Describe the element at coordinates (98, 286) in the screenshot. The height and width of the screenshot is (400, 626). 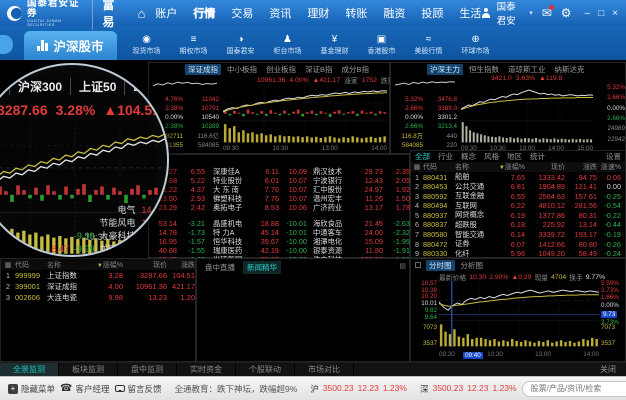
I see `table-row: 2 399001 深证成指 4.00 10961.36 421.17` at that location.